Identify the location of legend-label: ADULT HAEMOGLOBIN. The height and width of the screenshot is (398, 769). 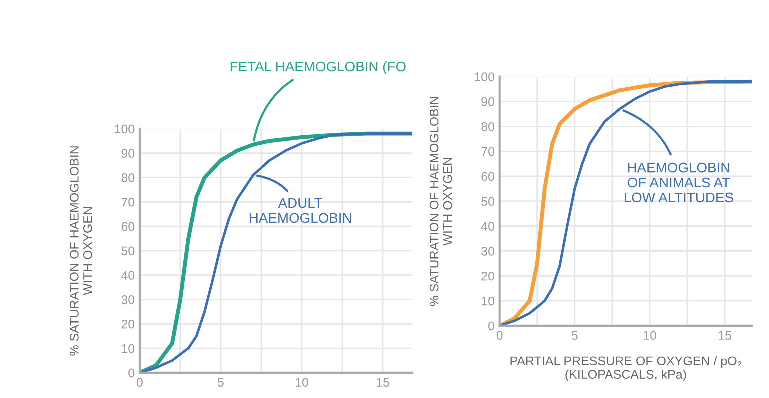
(301, 211).